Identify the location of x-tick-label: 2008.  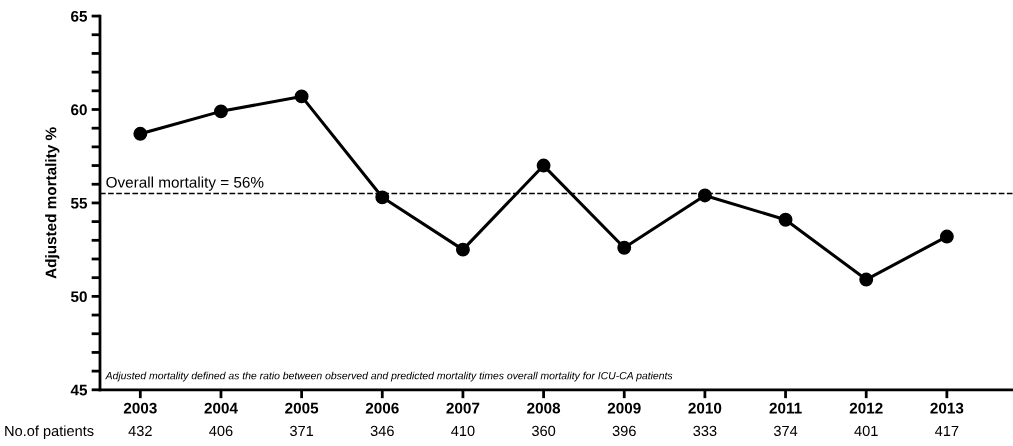
(544, 408).